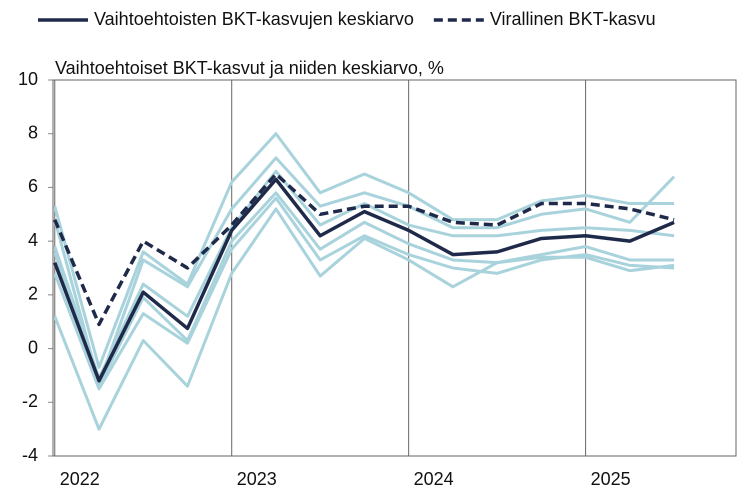 This screenshot has width=747, height=495. I want to click on x-tick-label: 2022, so click(80, 479).